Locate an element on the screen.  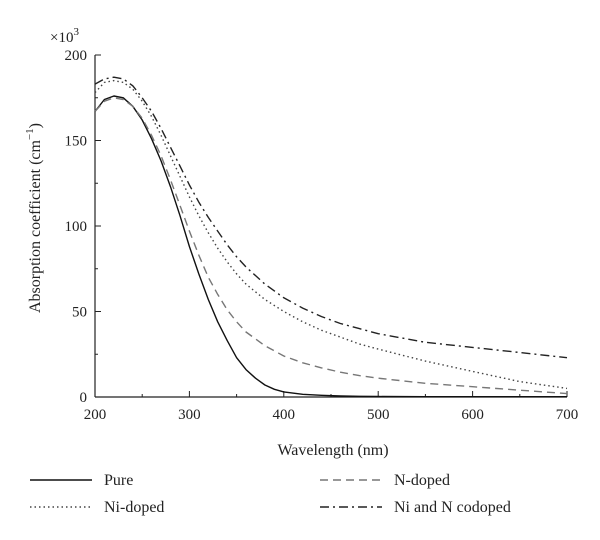
x-tick-label: 500 is located at coordinates (378, 415).